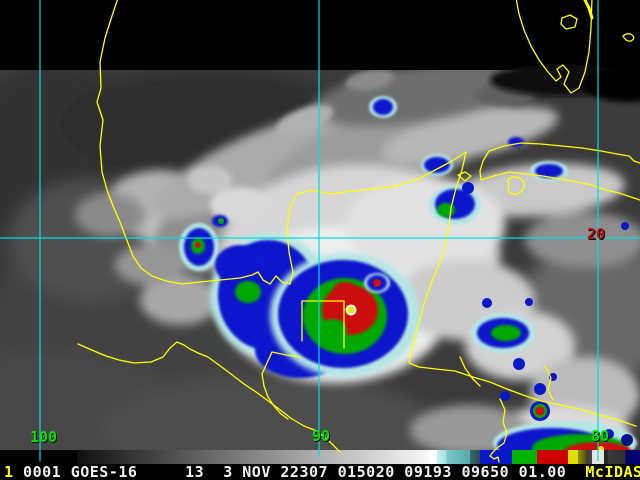 This screenshot has height=480, width=640. Describe the element at coordinates (281, 385) in the screenshot. I see `border-mexico-guatemala` at that location.